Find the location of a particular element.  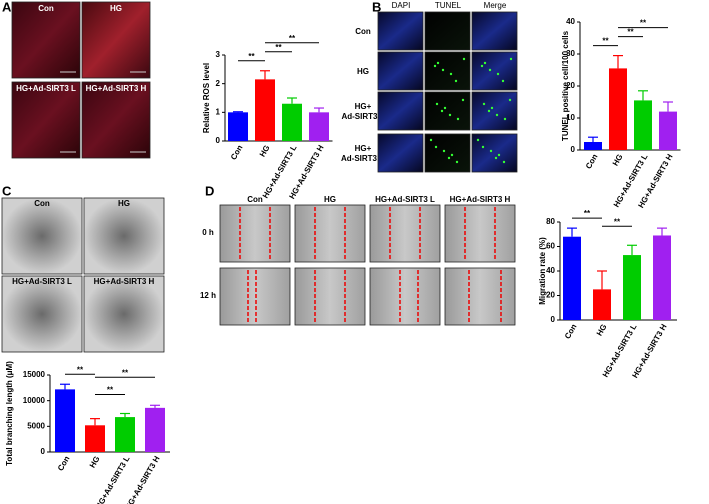

image-label: HG is located at coordinates (116, 8).